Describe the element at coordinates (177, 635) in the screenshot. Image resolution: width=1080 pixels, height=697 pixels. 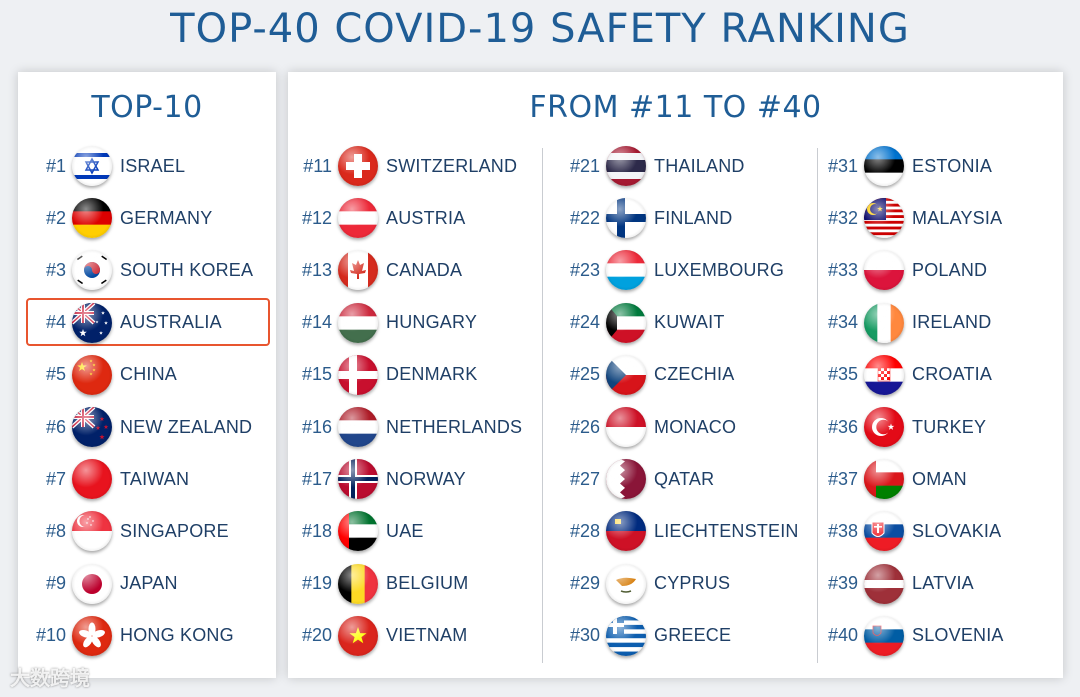
I see `country-name: HONG KONG` at that location.